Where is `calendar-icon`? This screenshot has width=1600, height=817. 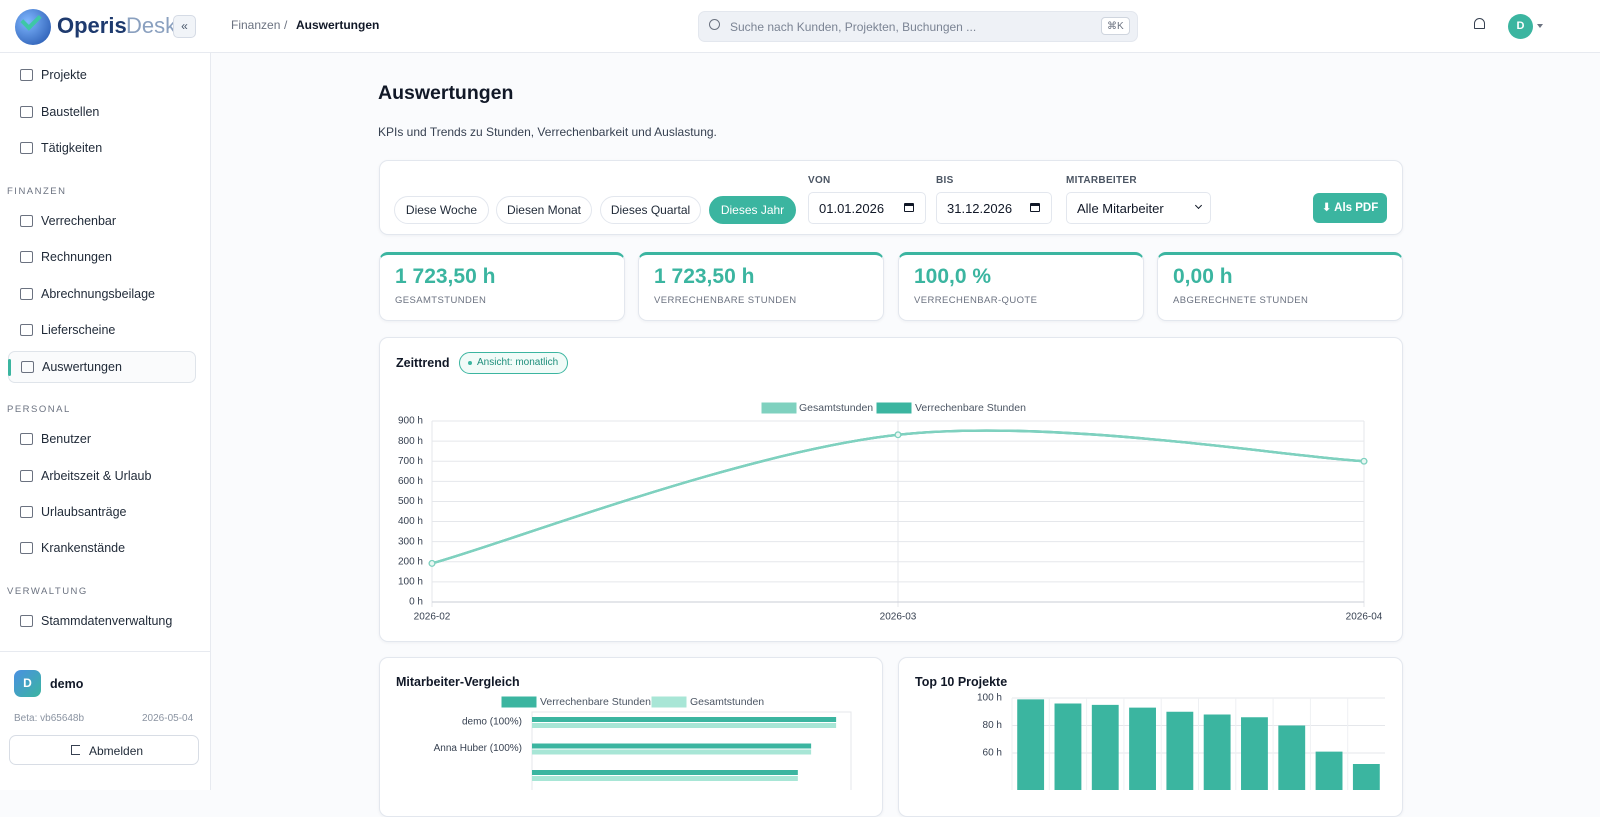
calendar-icon is located at coordinates (909, 207).